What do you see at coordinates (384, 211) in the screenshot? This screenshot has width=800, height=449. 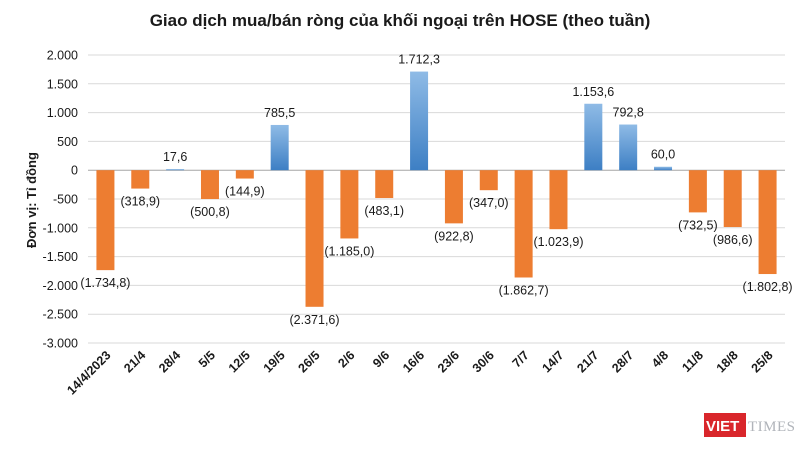 I see `data-label: (483,1)` at bounding box center [384, 211].